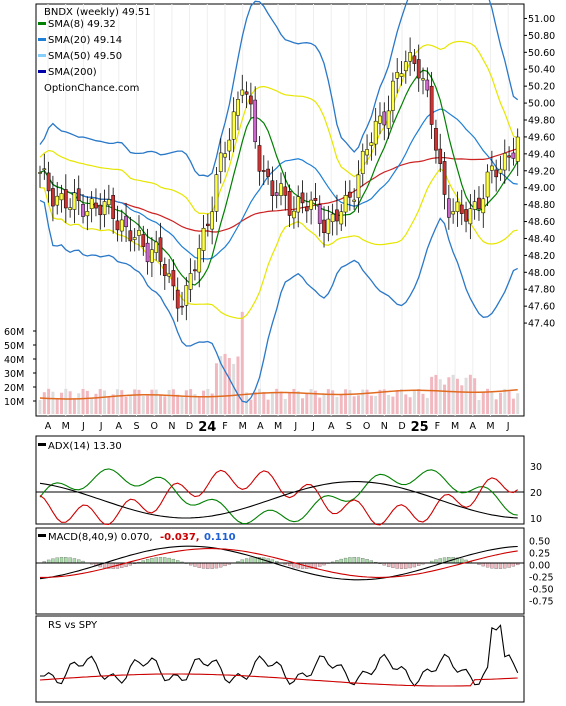  Describe the element at coordinates (85, 446) in the screenshot. I see `adx-label: ADX(14) 13.30` at that location.